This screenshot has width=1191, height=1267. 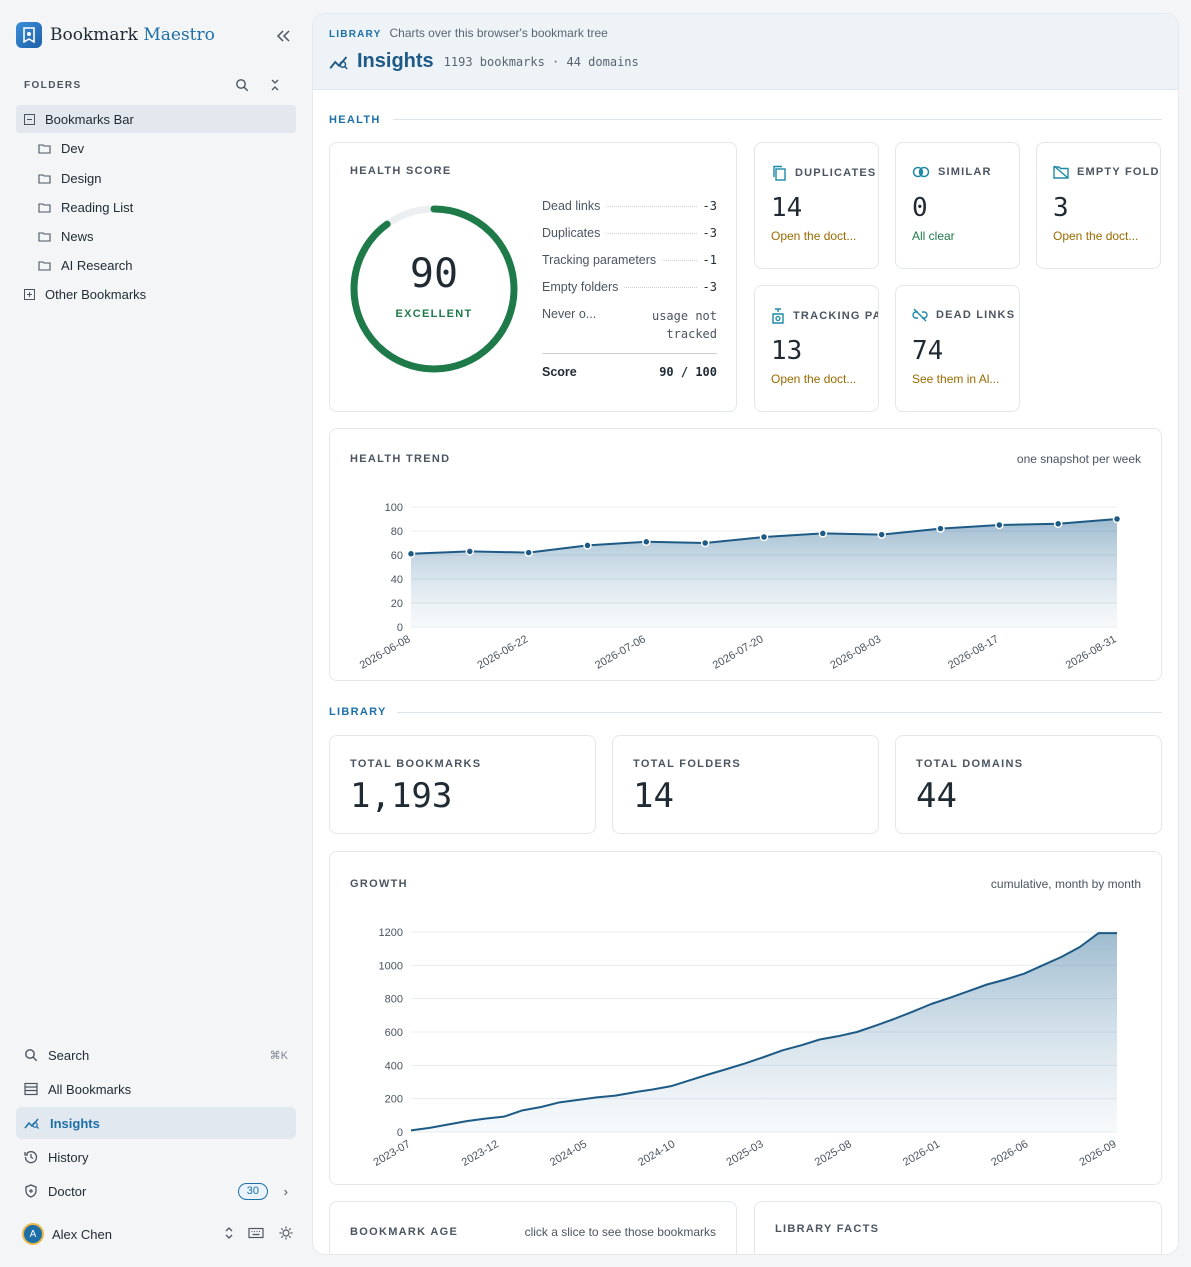 I want to click on folder-dev: Dev, so click(x=167, y=148).